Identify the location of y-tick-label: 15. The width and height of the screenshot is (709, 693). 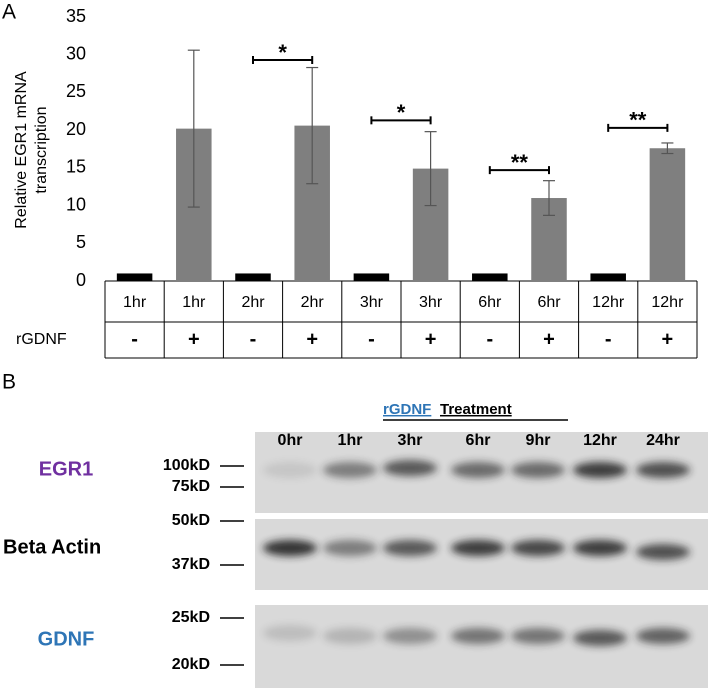
(76, 167).